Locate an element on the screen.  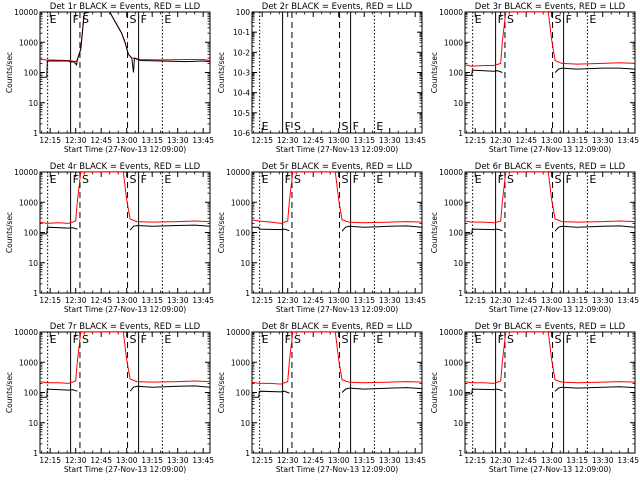
y-tick-label: 10-2 is located at coordinates (241, 52).